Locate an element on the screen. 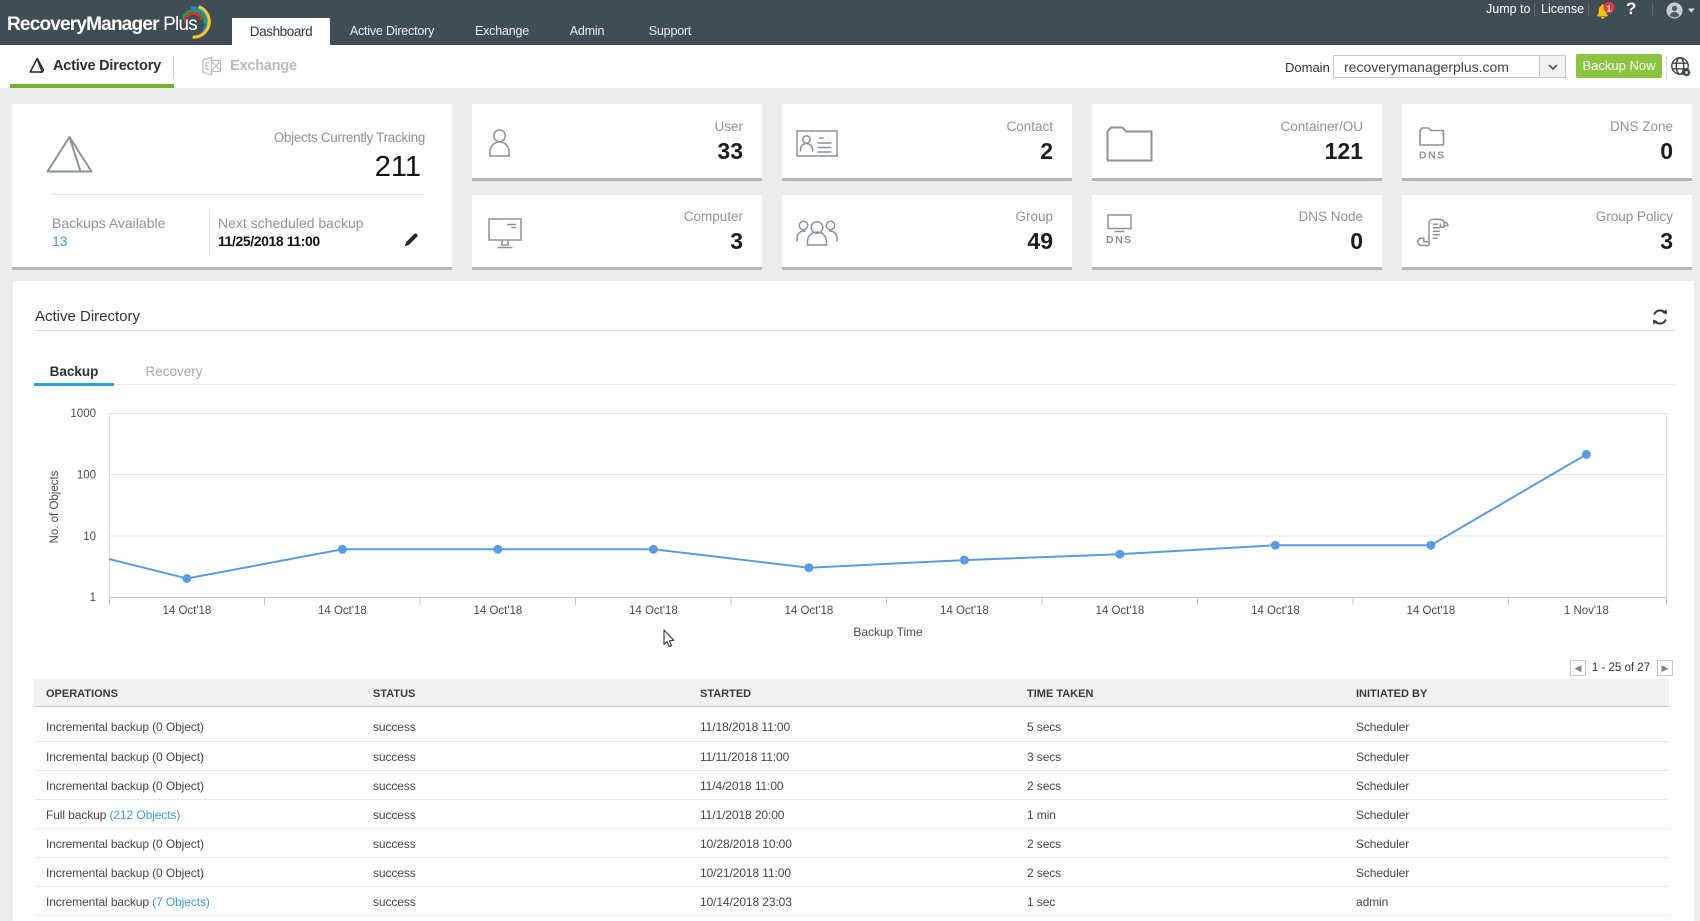 The image size is (1700, 921). svg-text: 1 Nov'18 is located at coordinates (1586, 611).